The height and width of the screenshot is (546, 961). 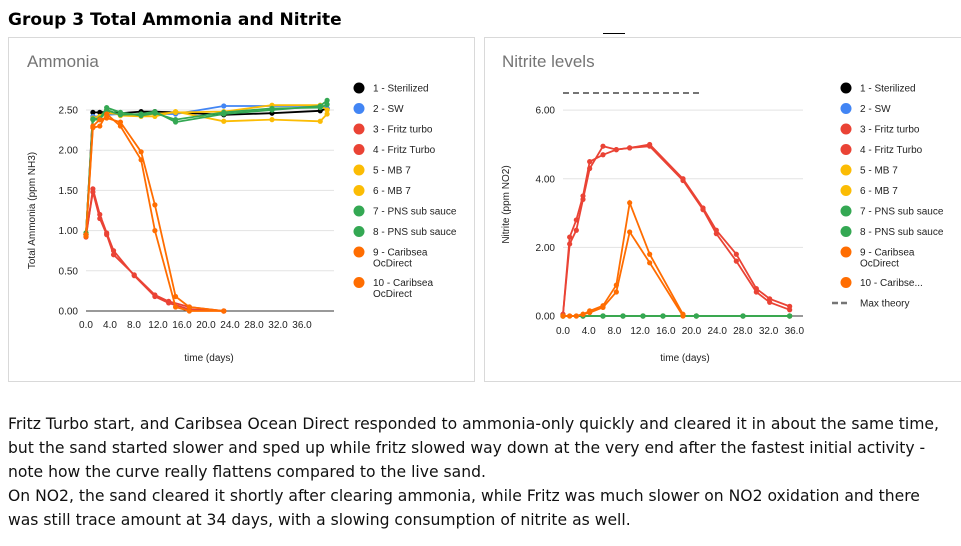 I want to click on ammonia-x-tick-label: 8.0, so click(x=134, y=325).